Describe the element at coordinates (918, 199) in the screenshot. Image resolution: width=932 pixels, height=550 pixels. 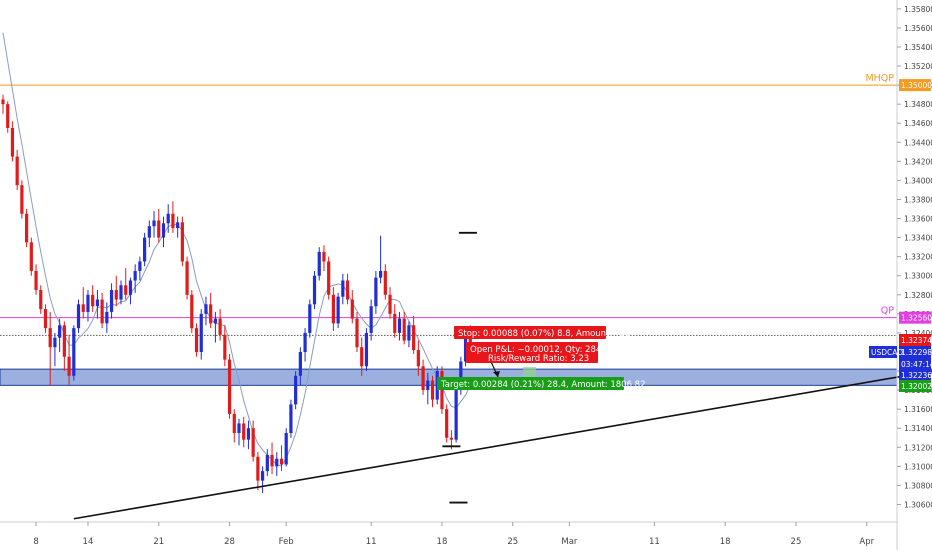
I see `y-tick-label: 1.33800` at that location.